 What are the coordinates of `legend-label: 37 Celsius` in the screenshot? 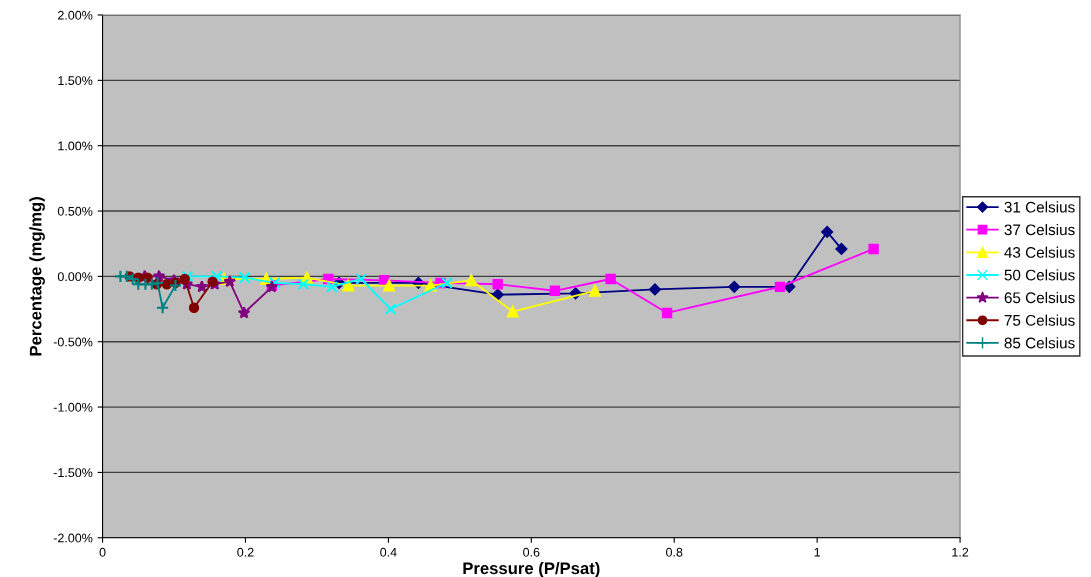 It's located at (1039, 229).